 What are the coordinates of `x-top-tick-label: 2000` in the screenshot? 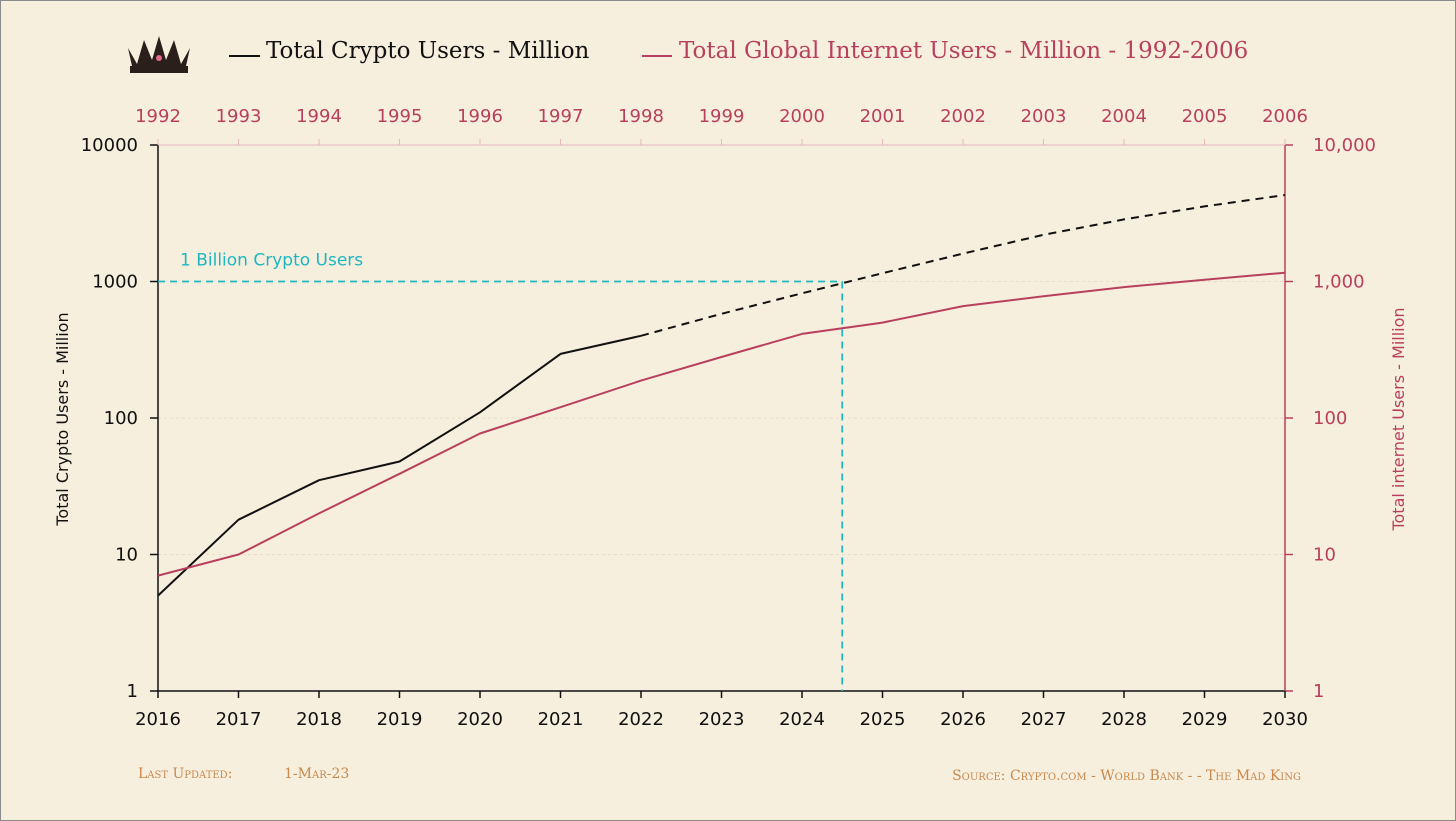 It's located at (802, 116).